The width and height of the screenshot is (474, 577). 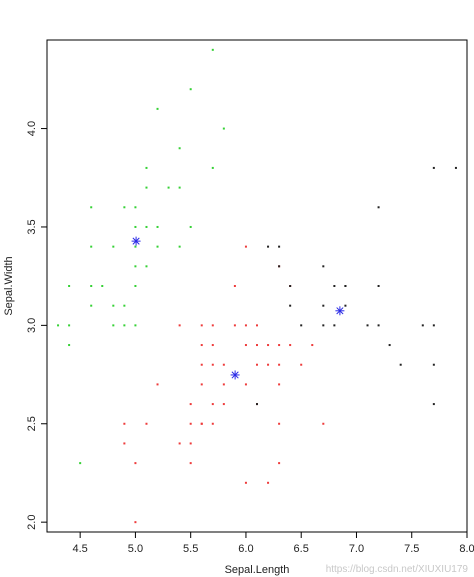 I want to click on cluster-centers, so click(x=238, y=308).